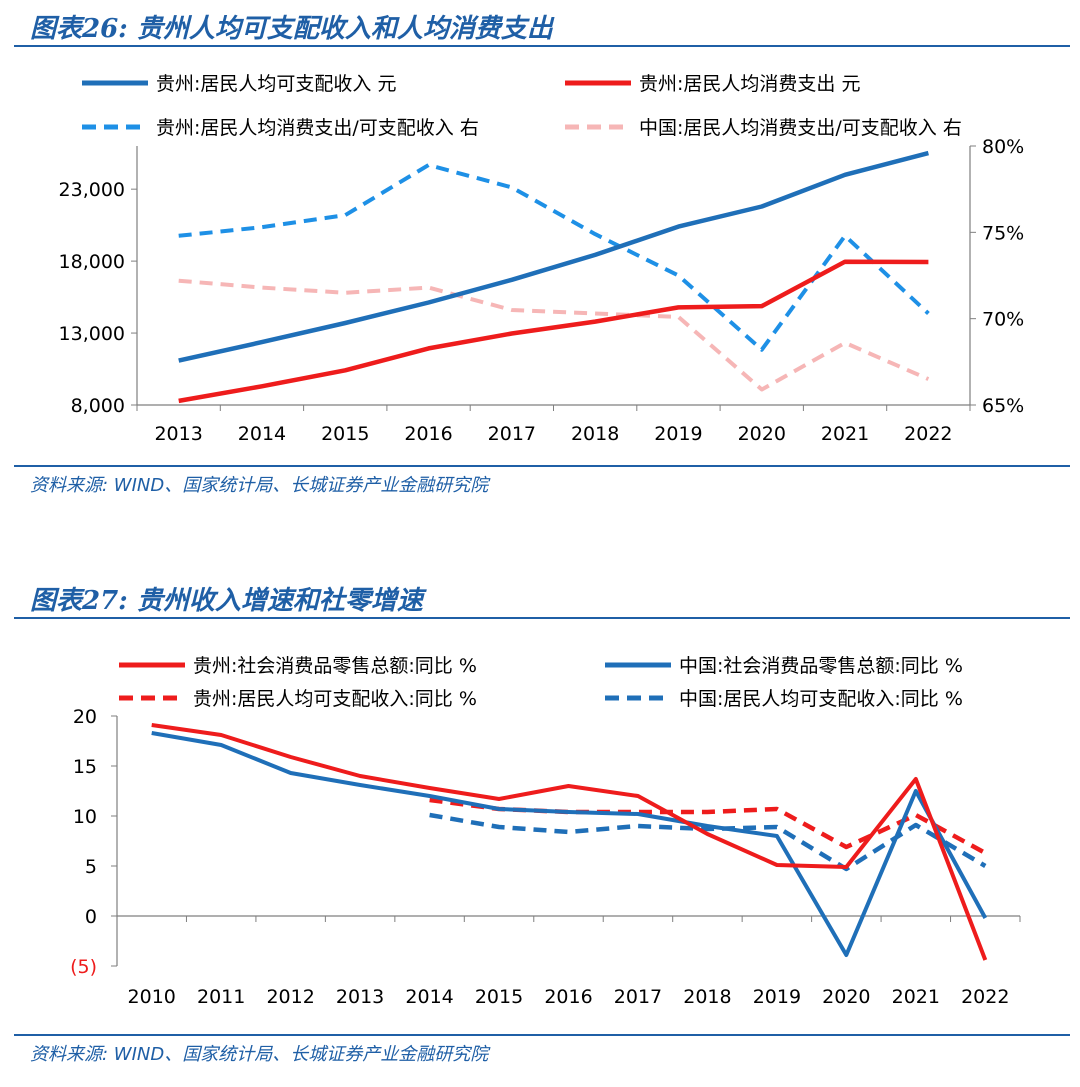  Describe the element at coordinates (85, 767) in the screenshot. I see `y-tick-label: 15` at that location.